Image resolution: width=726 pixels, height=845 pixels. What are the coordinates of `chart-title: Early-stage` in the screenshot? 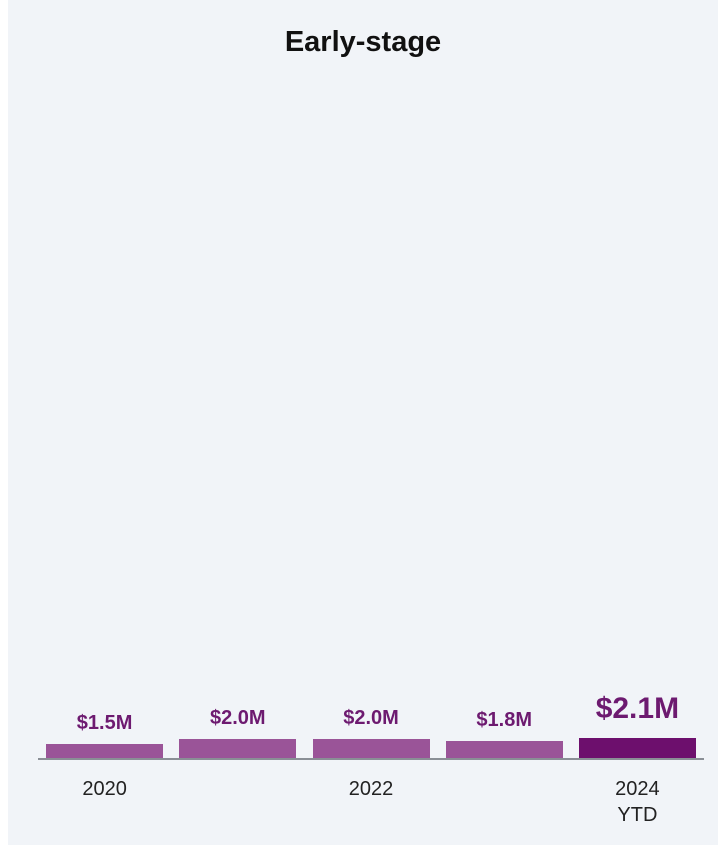 It's located at (363, 42).